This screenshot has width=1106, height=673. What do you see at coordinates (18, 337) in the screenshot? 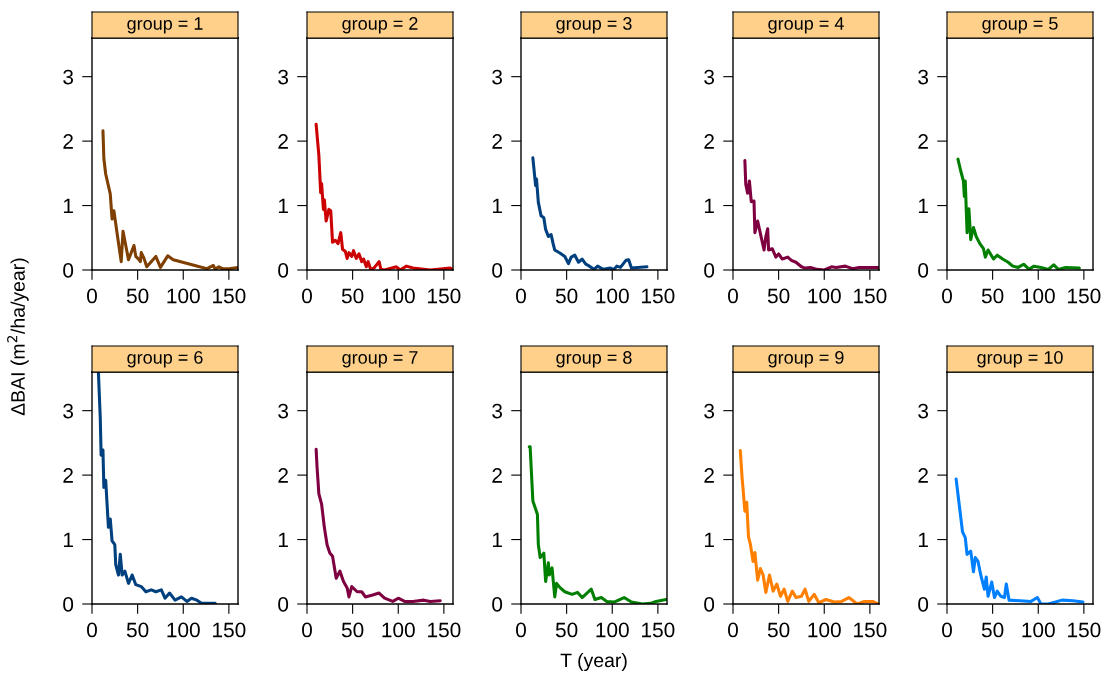
I see `y-axis-title: ΔBAI (m$^{2}$/ha/year)` at bounding box center [18, 337].